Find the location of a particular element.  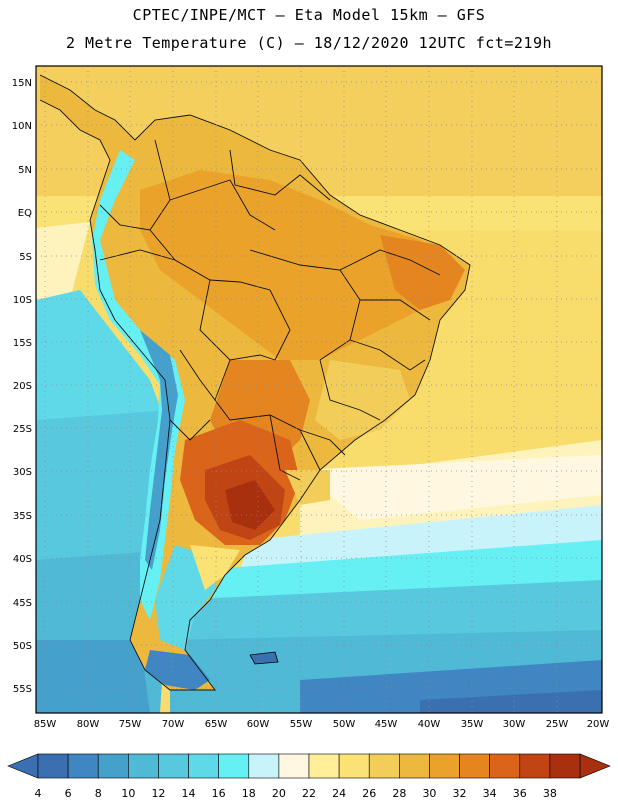

southeast-brazil-mild is located at coordinates (362, 400).